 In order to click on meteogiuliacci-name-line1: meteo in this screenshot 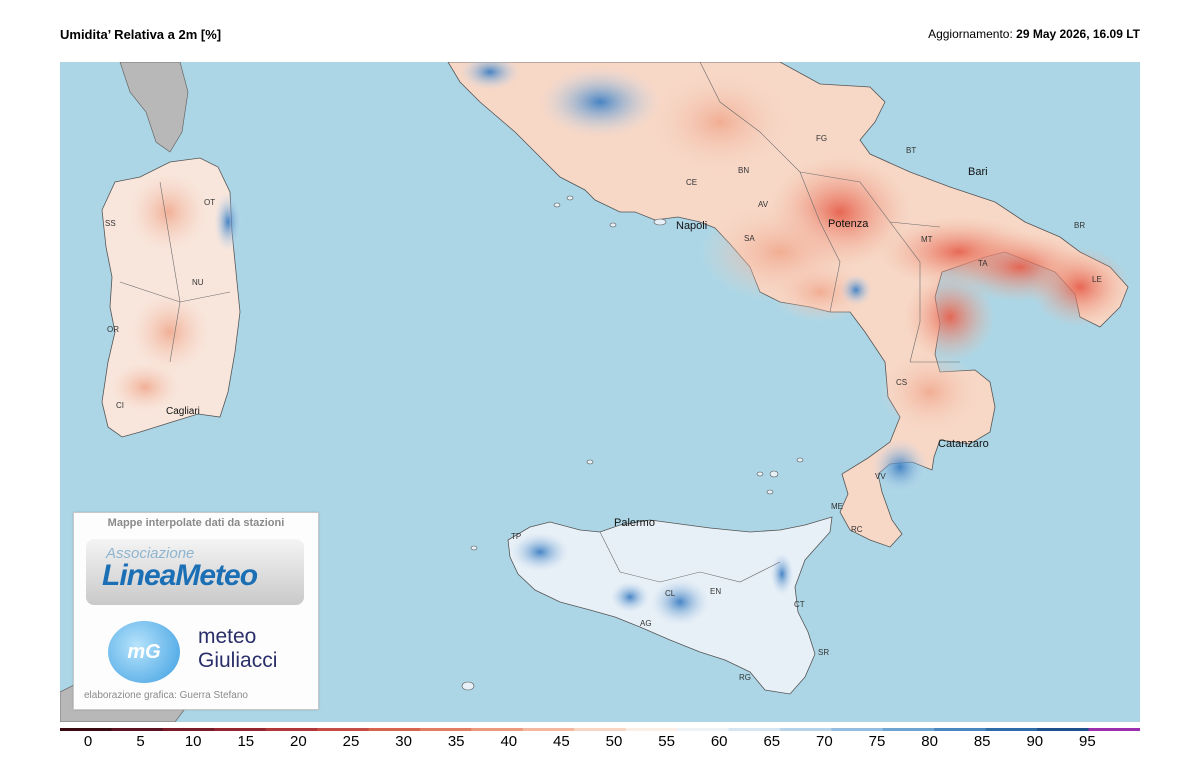, I will do `click(227, 636)`.